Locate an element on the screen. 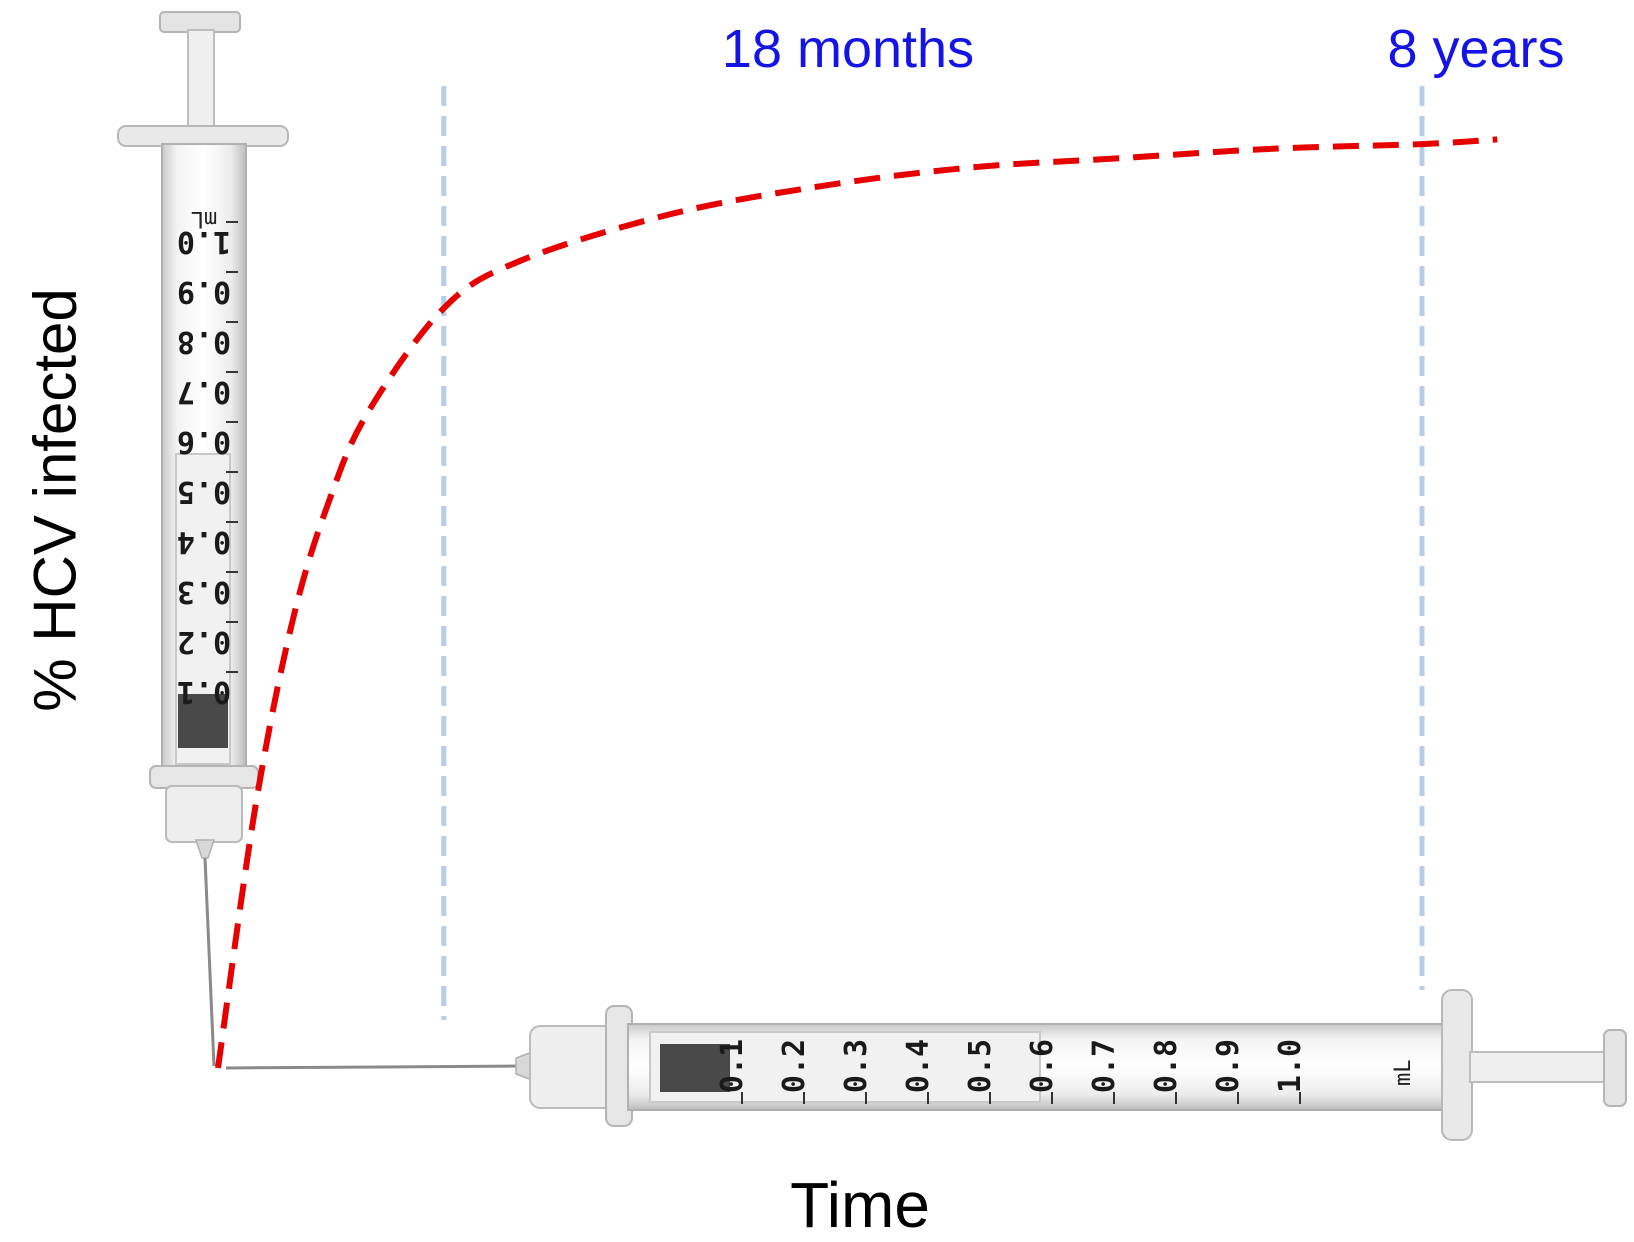  y-syringe-mark: 0.7 is located at coordinates (204, 391).